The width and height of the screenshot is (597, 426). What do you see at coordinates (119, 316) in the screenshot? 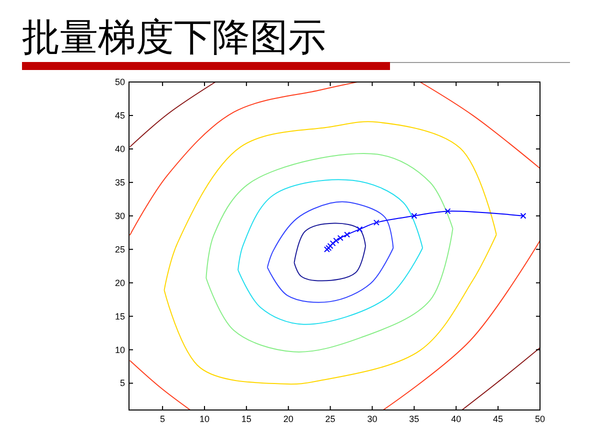
I see `y-tick-label: 15` at bounding box center [119, 316].